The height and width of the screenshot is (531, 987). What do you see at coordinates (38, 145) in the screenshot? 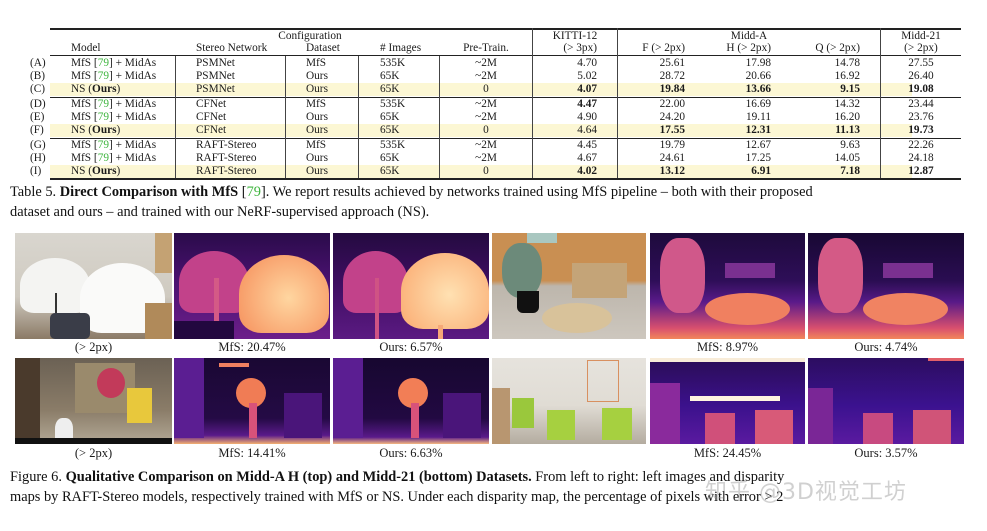
I see `row-id: (G)` at bounding box center [38, 145].